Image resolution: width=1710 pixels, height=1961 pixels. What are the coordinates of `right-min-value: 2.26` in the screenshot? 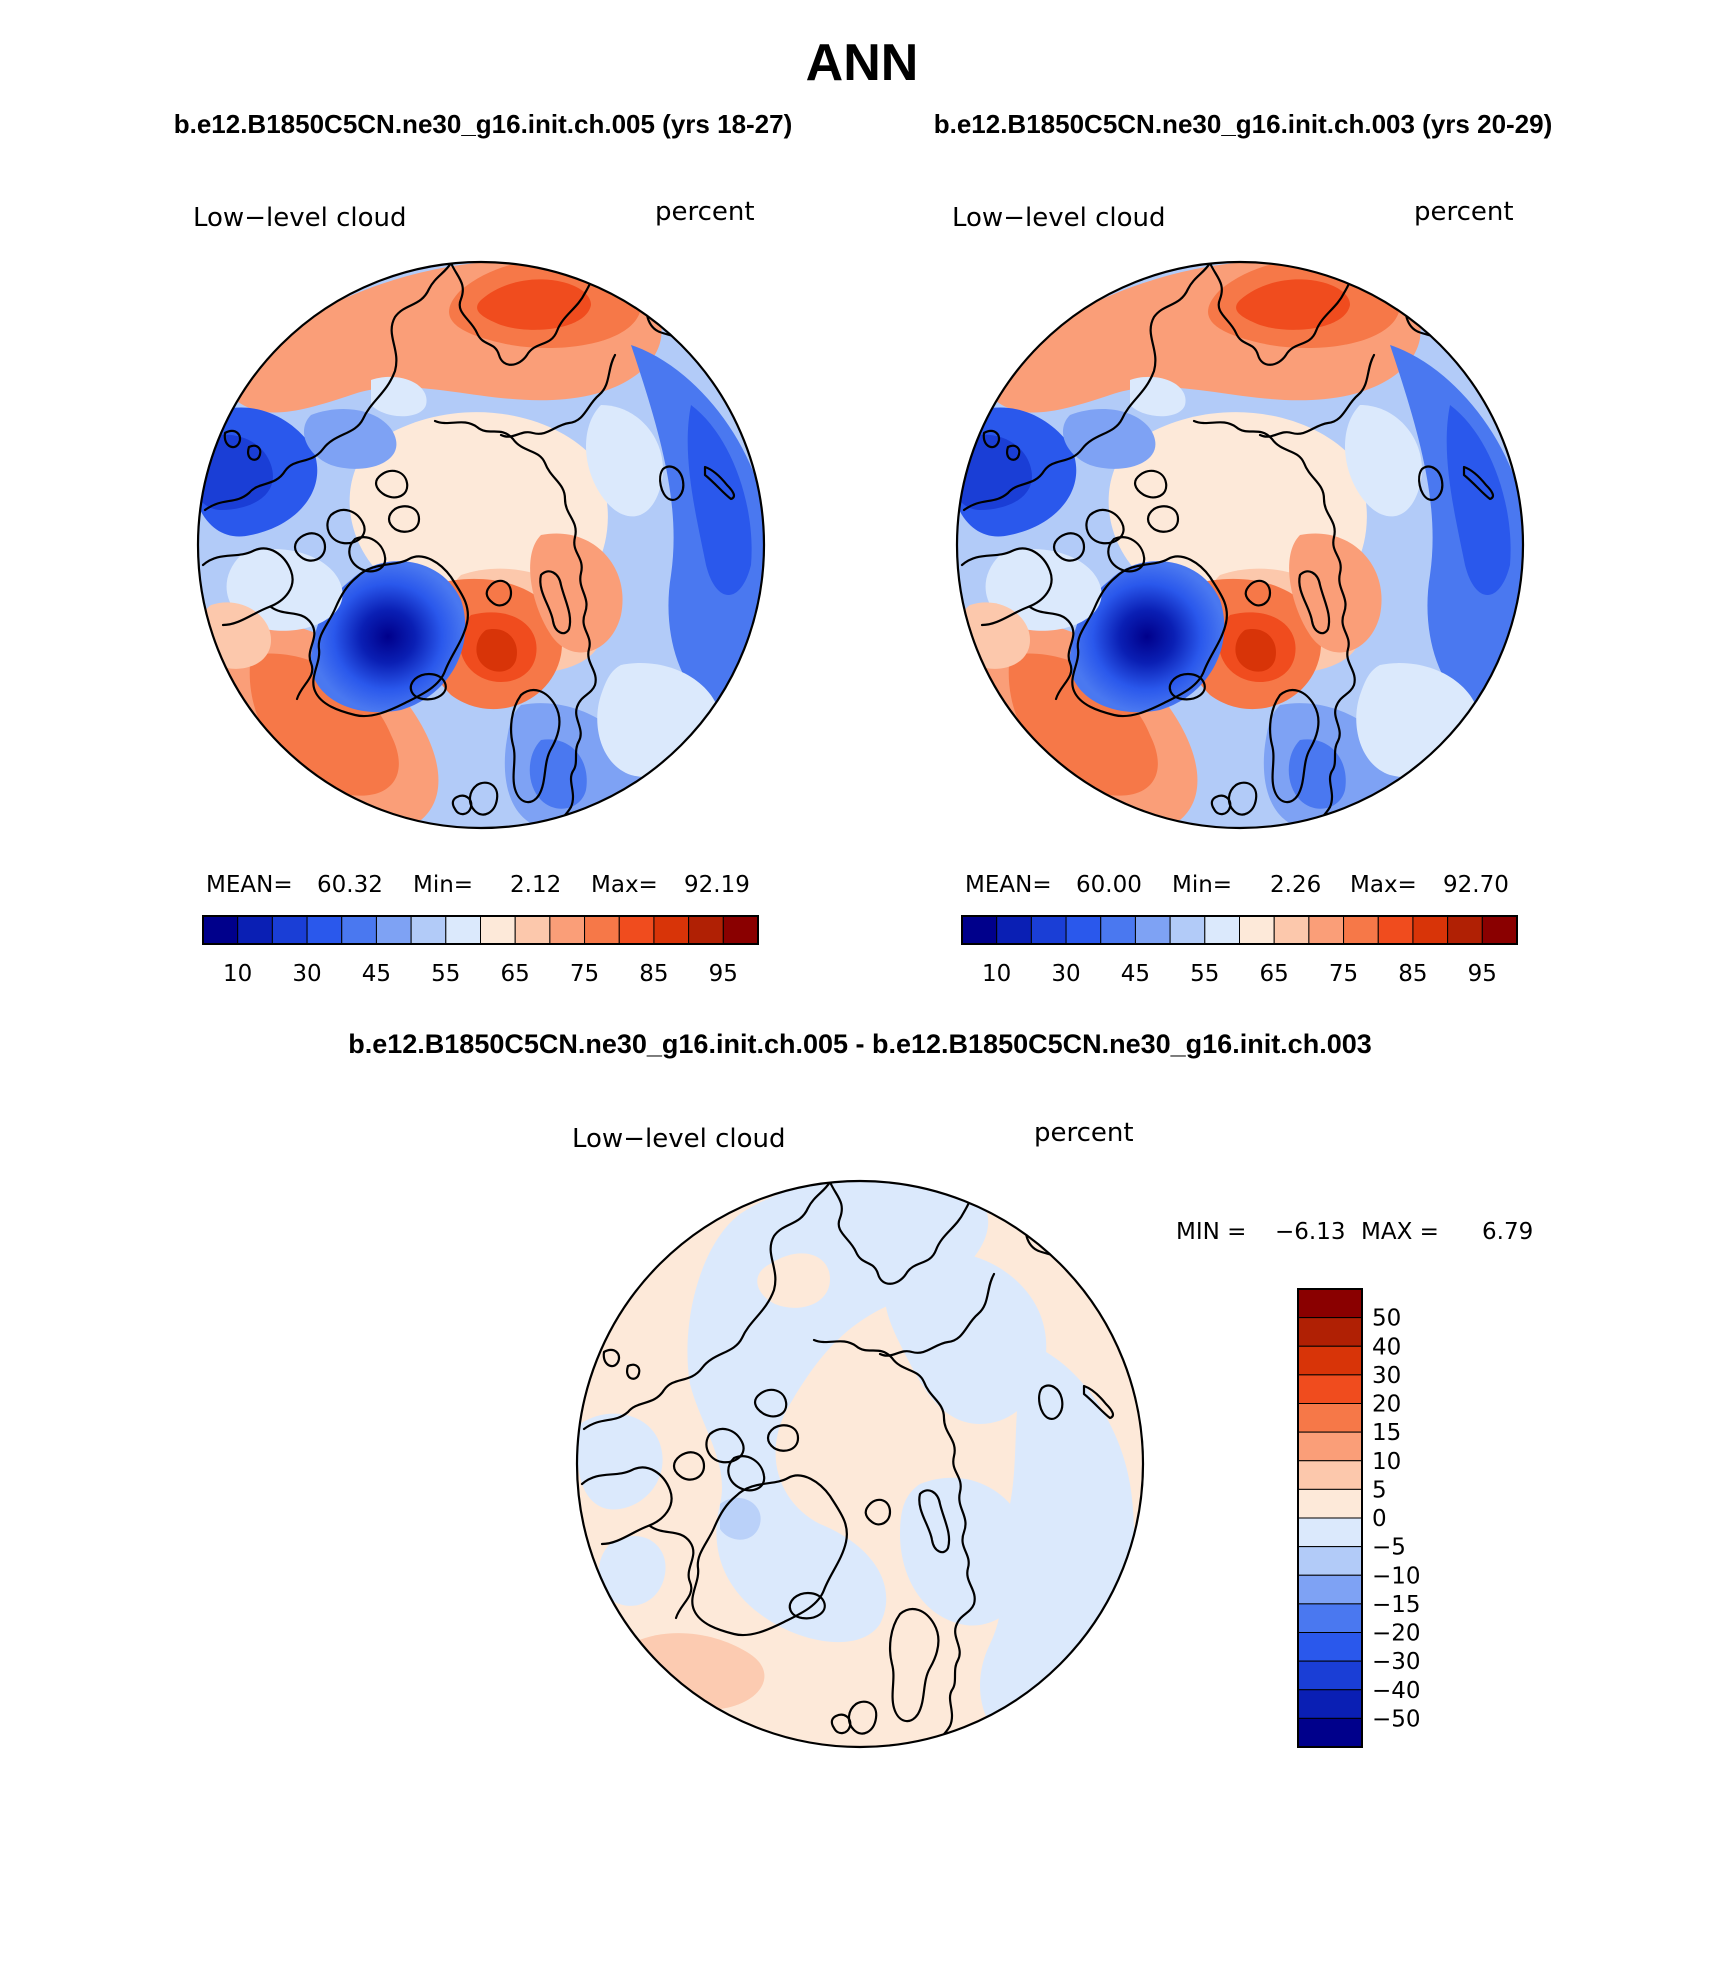 It's located at (1295, 885).